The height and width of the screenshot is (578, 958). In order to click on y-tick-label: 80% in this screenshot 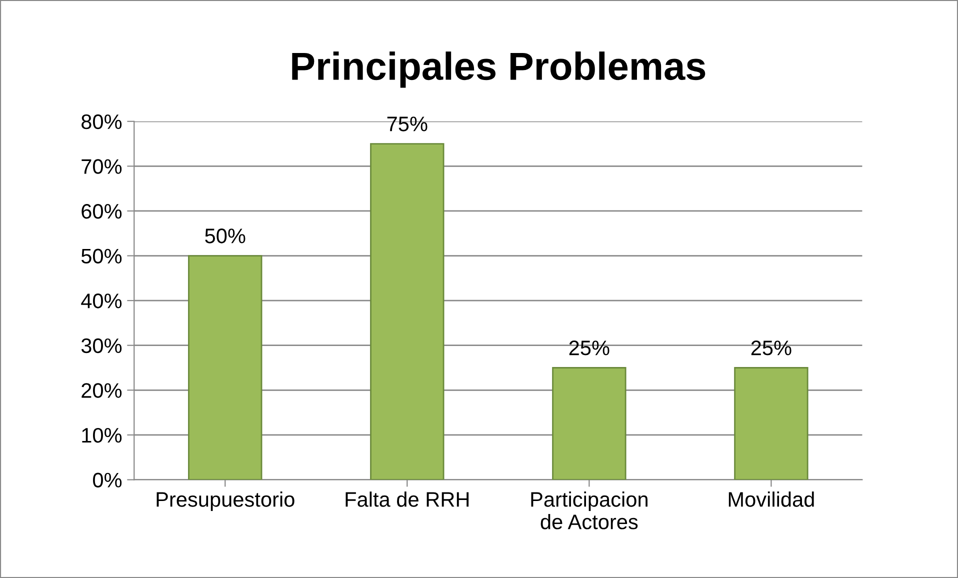, I will do `click(102, 122)`.